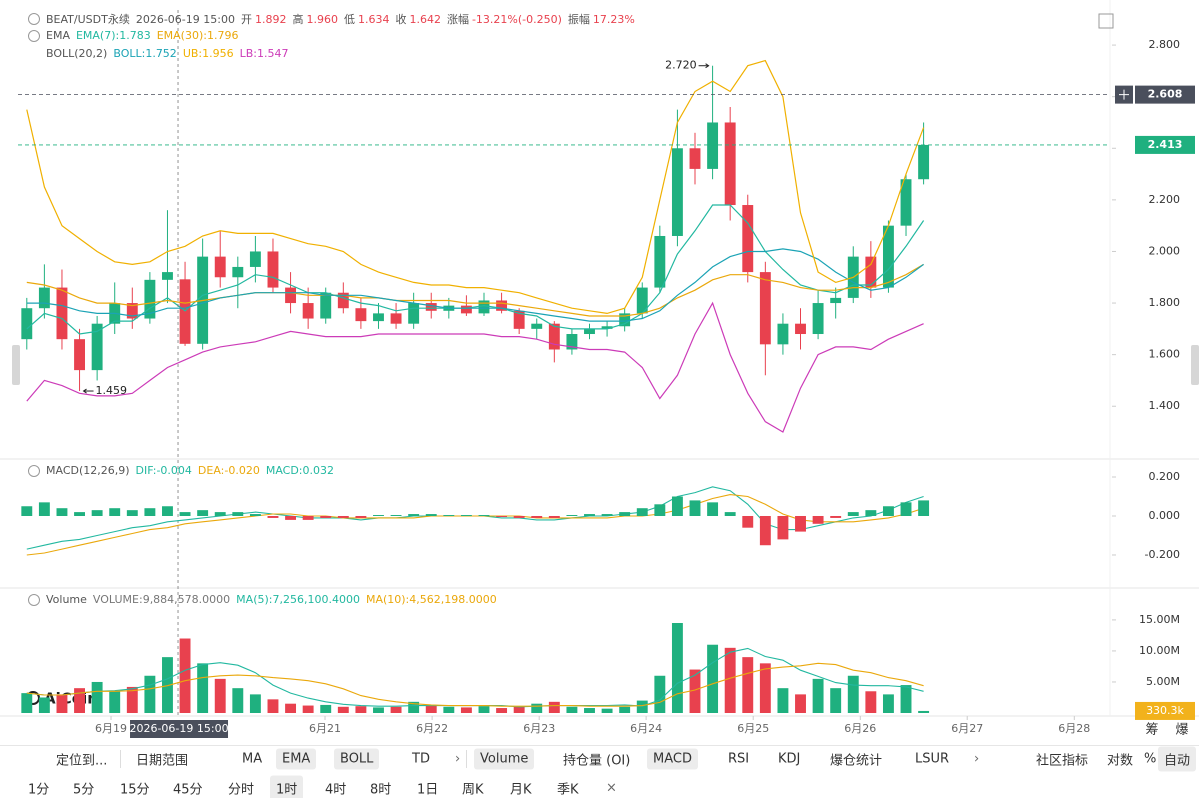 The height and width of the screenshot is (798, 1199). I want to click on toolbar-item: MACD, so click(672, 759).